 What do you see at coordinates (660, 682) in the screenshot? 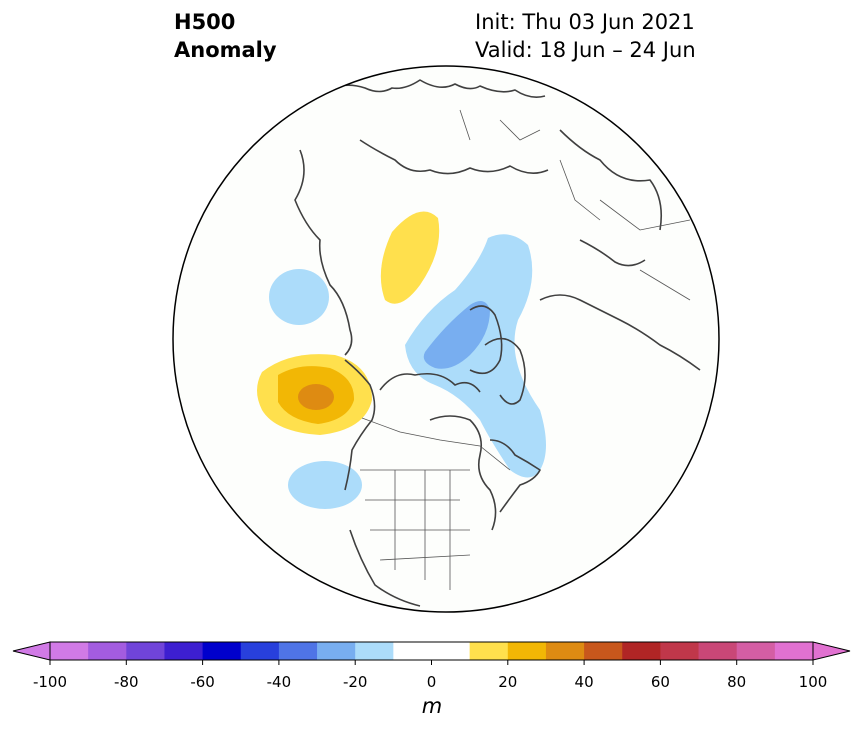
I see `colorbar-tick-label: 60` at bounding box center [660, 682].